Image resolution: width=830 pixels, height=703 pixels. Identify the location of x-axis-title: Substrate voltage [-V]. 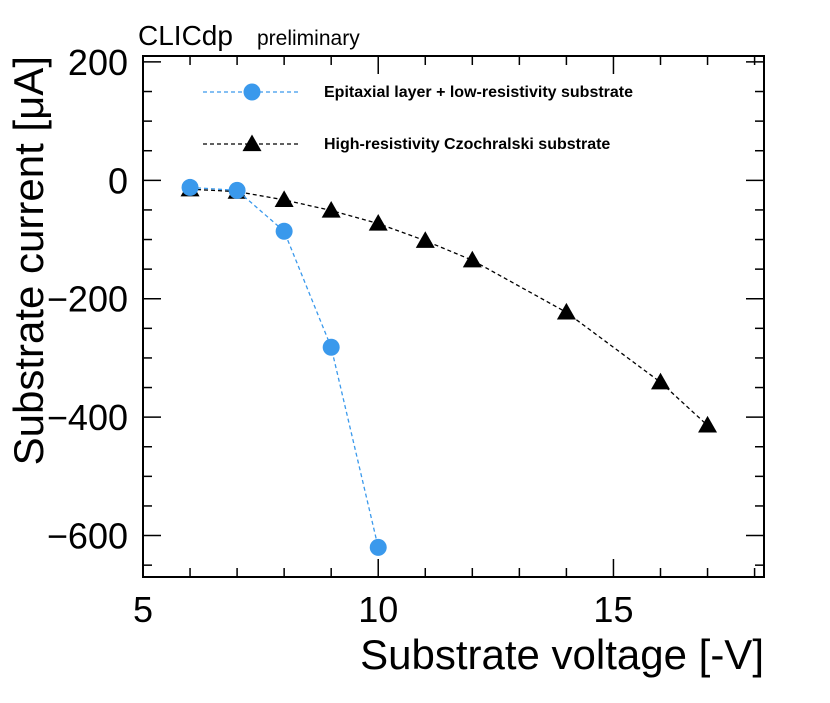
(562, 654).